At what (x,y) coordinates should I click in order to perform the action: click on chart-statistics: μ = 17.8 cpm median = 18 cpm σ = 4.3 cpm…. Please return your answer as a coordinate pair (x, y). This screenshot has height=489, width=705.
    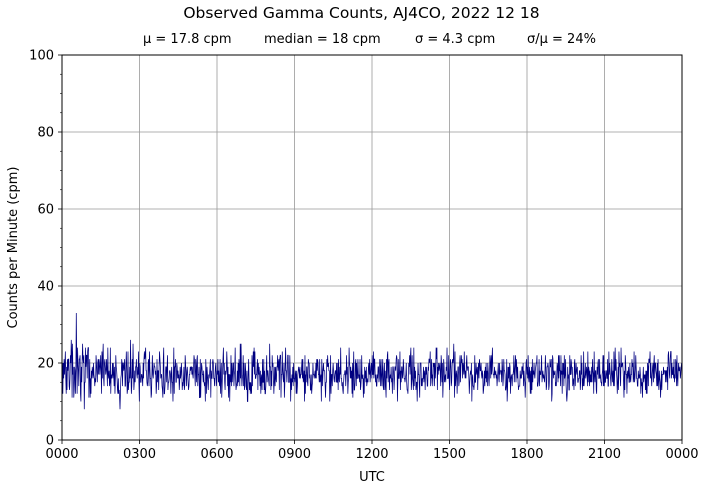
    Looking at the image, I should click on (352, 40).